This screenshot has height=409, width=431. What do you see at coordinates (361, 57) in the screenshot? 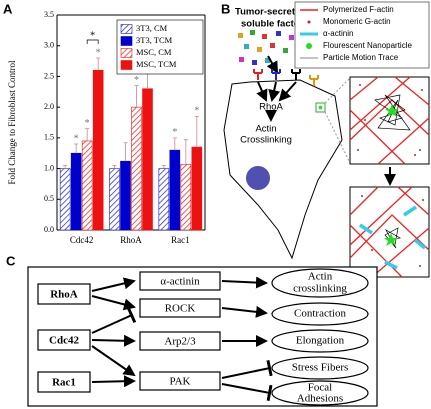
I see `legend-label: Particle Motion Trace` at bounding box center [361, 57].